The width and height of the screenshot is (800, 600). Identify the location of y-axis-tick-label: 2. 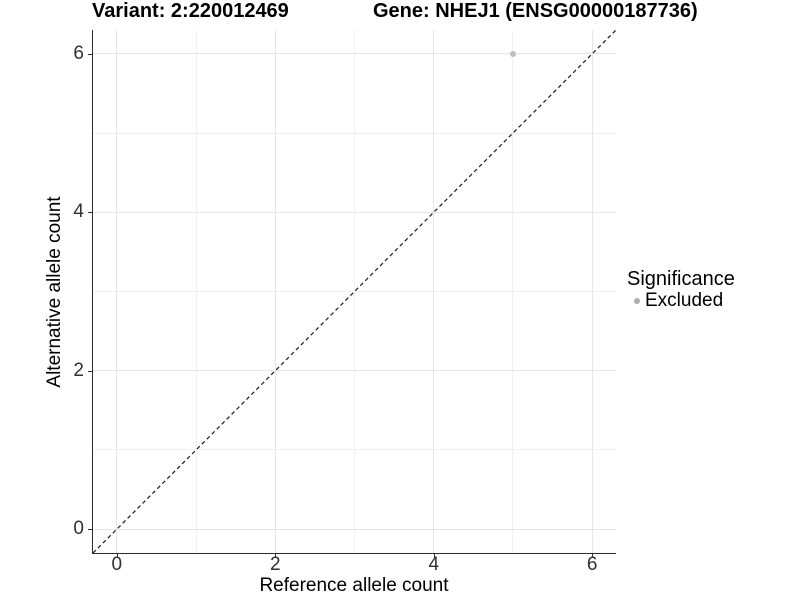
(78, 370).